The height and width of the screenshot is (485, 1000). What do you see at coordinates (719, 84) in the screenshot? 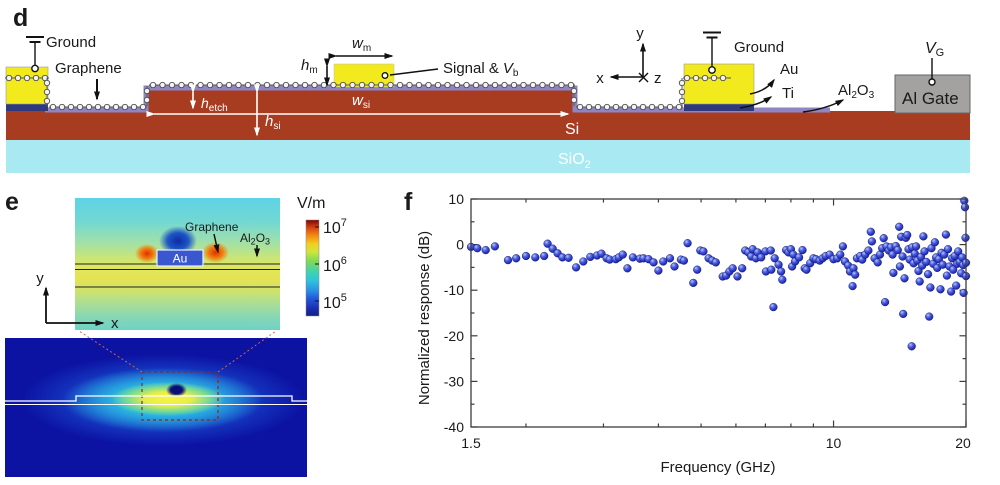
I see `ground-electrode-right` at bounding box center [719, 84].